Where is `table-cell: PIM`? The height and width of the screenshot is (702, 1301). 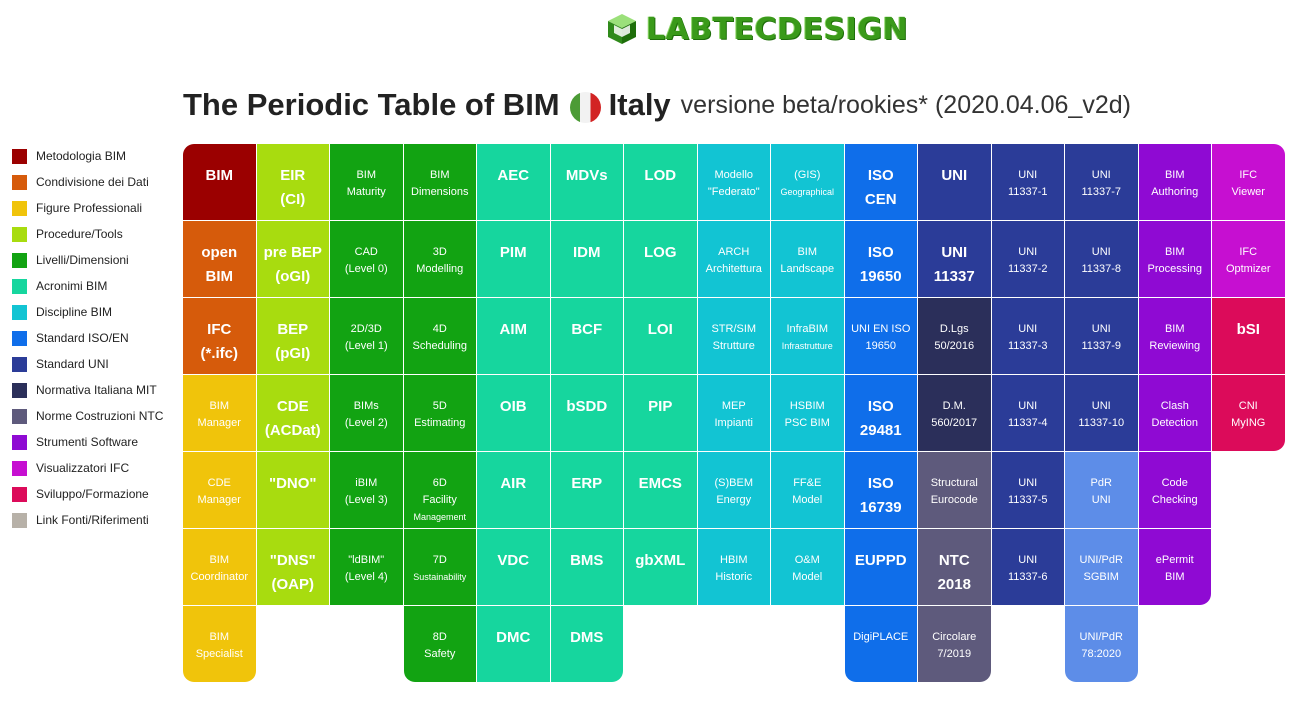
table-cell: PIM is located at coordinates (513, 259).